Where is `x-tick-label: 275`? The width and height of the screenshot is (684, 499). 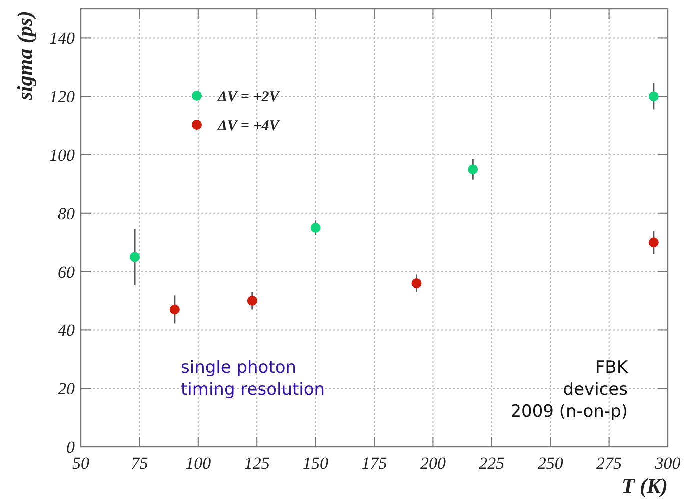 x-tick-label: 275 is located at coordinates (609, 463).